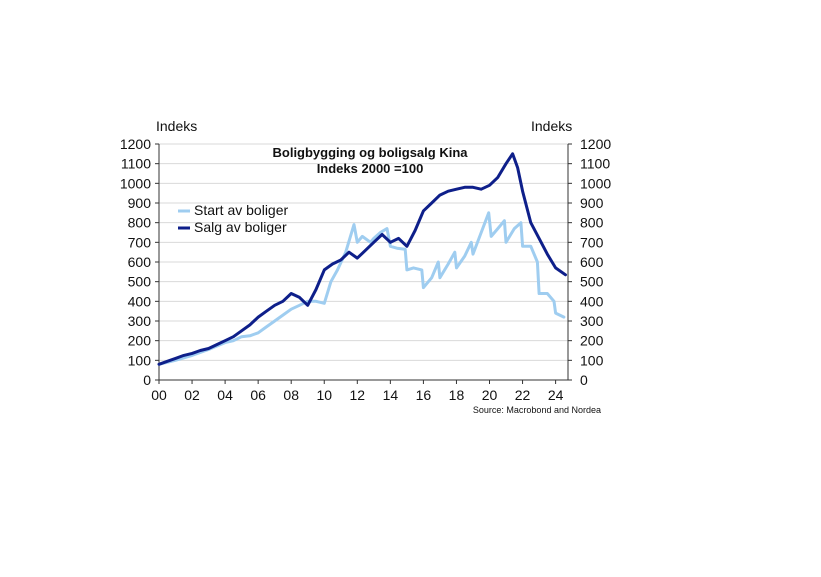  Describe the element at coordinates (136, 164) in the screenshot. I see `y-tick-label-left: 1100` at that location.